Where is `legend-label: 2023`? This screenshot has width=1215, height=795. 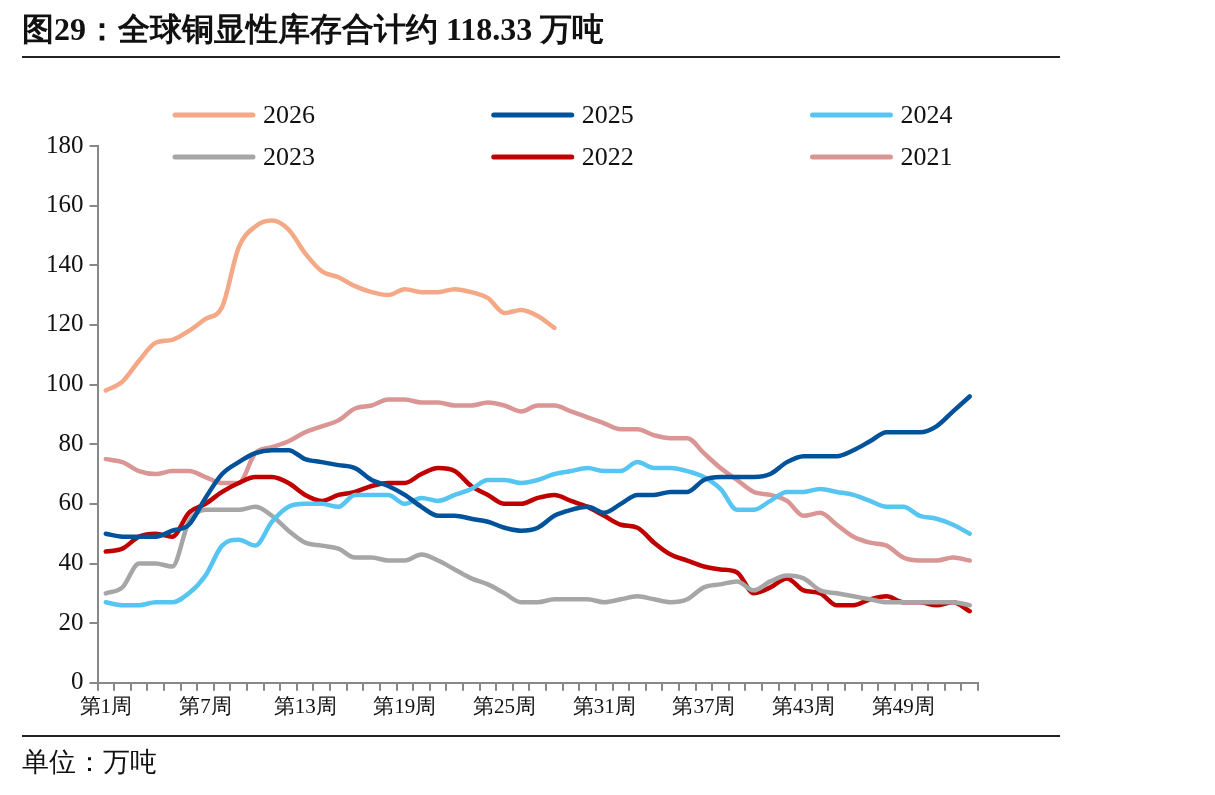 legend-label: 2023 is located at coordinates (288, 156).